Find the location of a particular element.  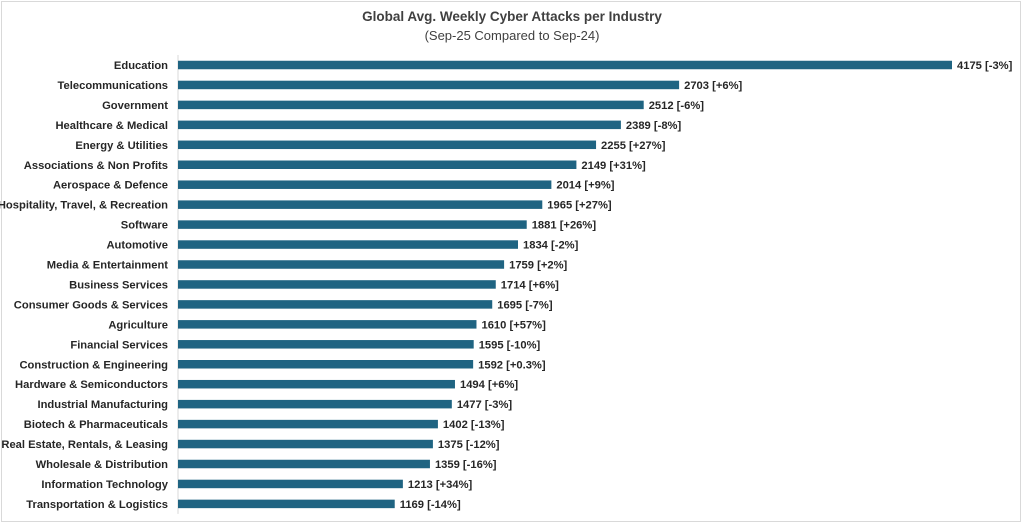

category-label: Real Estate, Rentals, & Leasing is located at coordinates (84, 445).